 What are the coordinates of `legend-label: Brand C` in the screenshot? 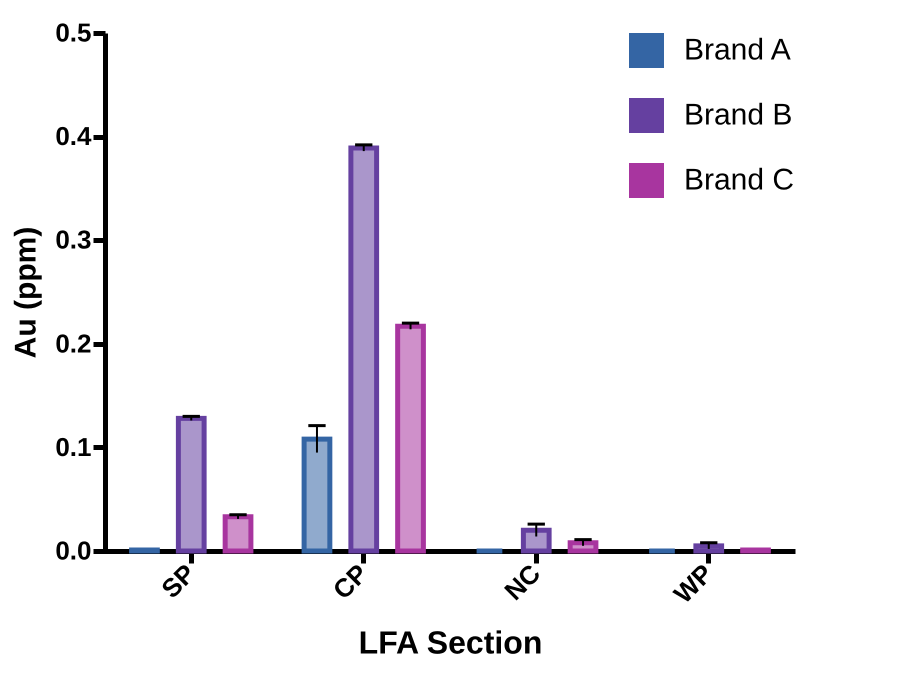 It's located at (739, 180).